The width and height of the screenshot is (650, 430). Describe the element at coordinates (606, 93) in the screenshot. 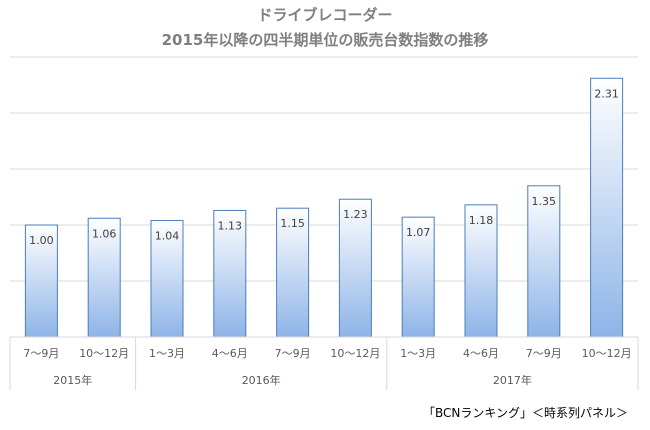

I see `data-label: 2.31` at that location.